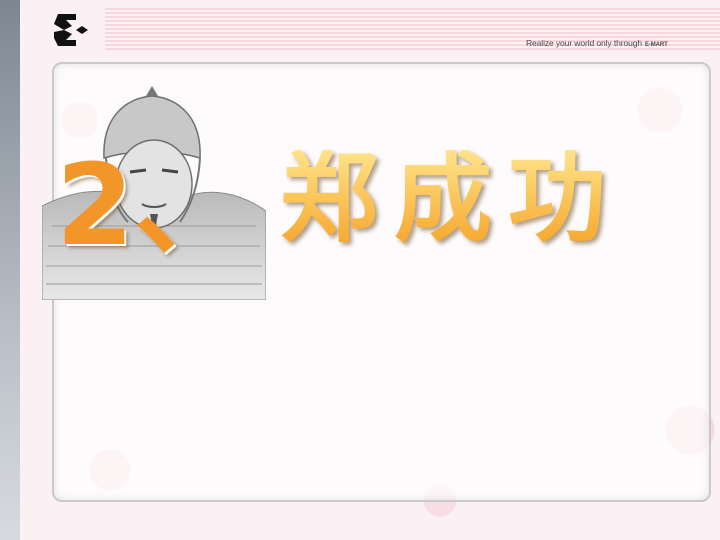 This screenshot has width=720, height=540. I want to click on slide-number: 2、, so click(151, 206).